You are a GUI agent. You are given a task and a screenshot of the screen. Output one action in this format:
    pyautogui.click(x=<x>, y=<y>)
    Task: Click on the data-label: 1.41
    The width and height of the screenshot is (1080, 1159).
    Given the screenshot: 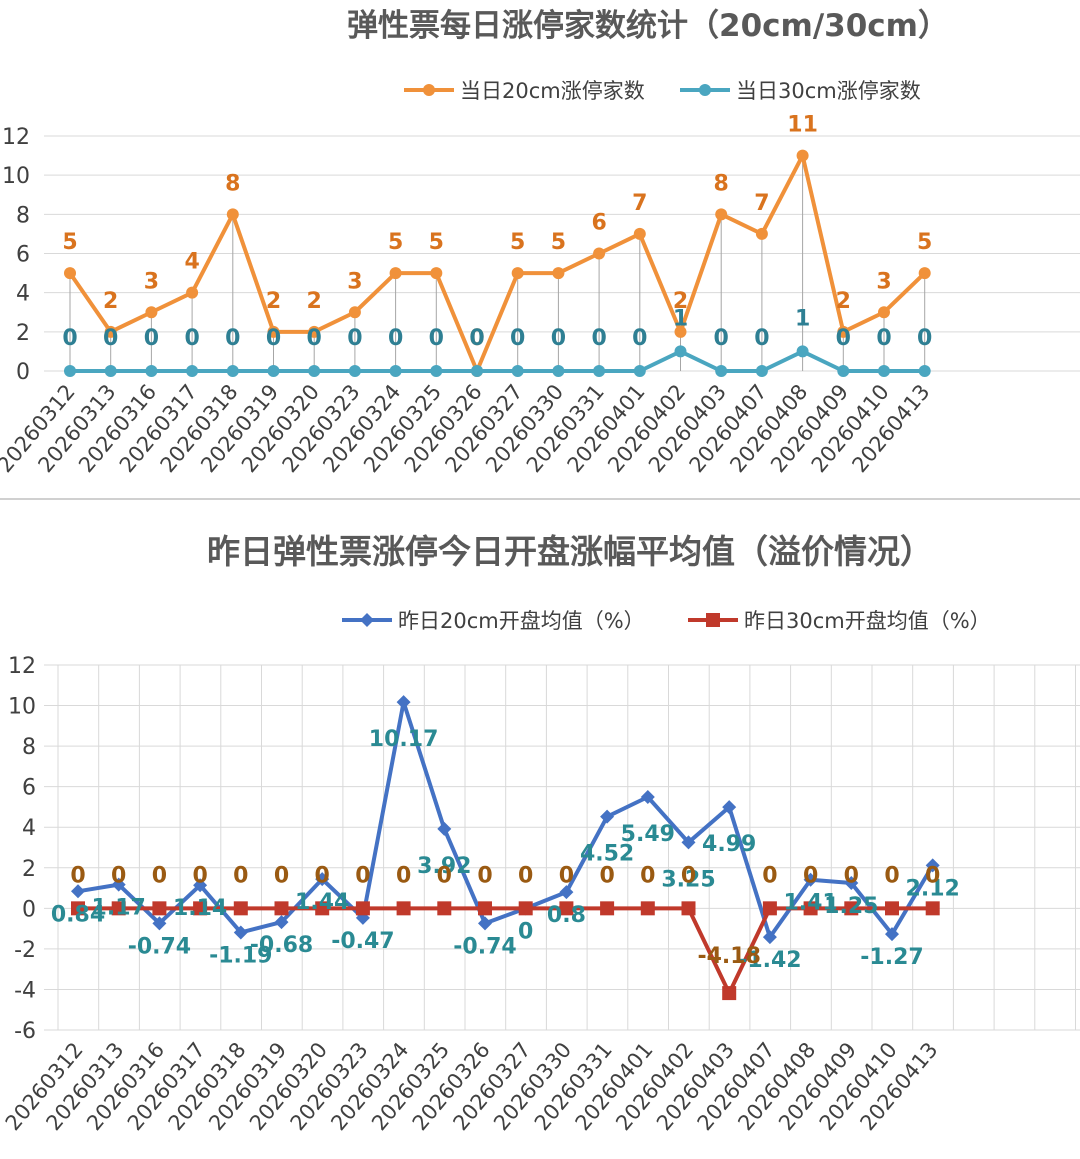 What is the action you would take?
    pyautogui.click(x=810, y=903)
    